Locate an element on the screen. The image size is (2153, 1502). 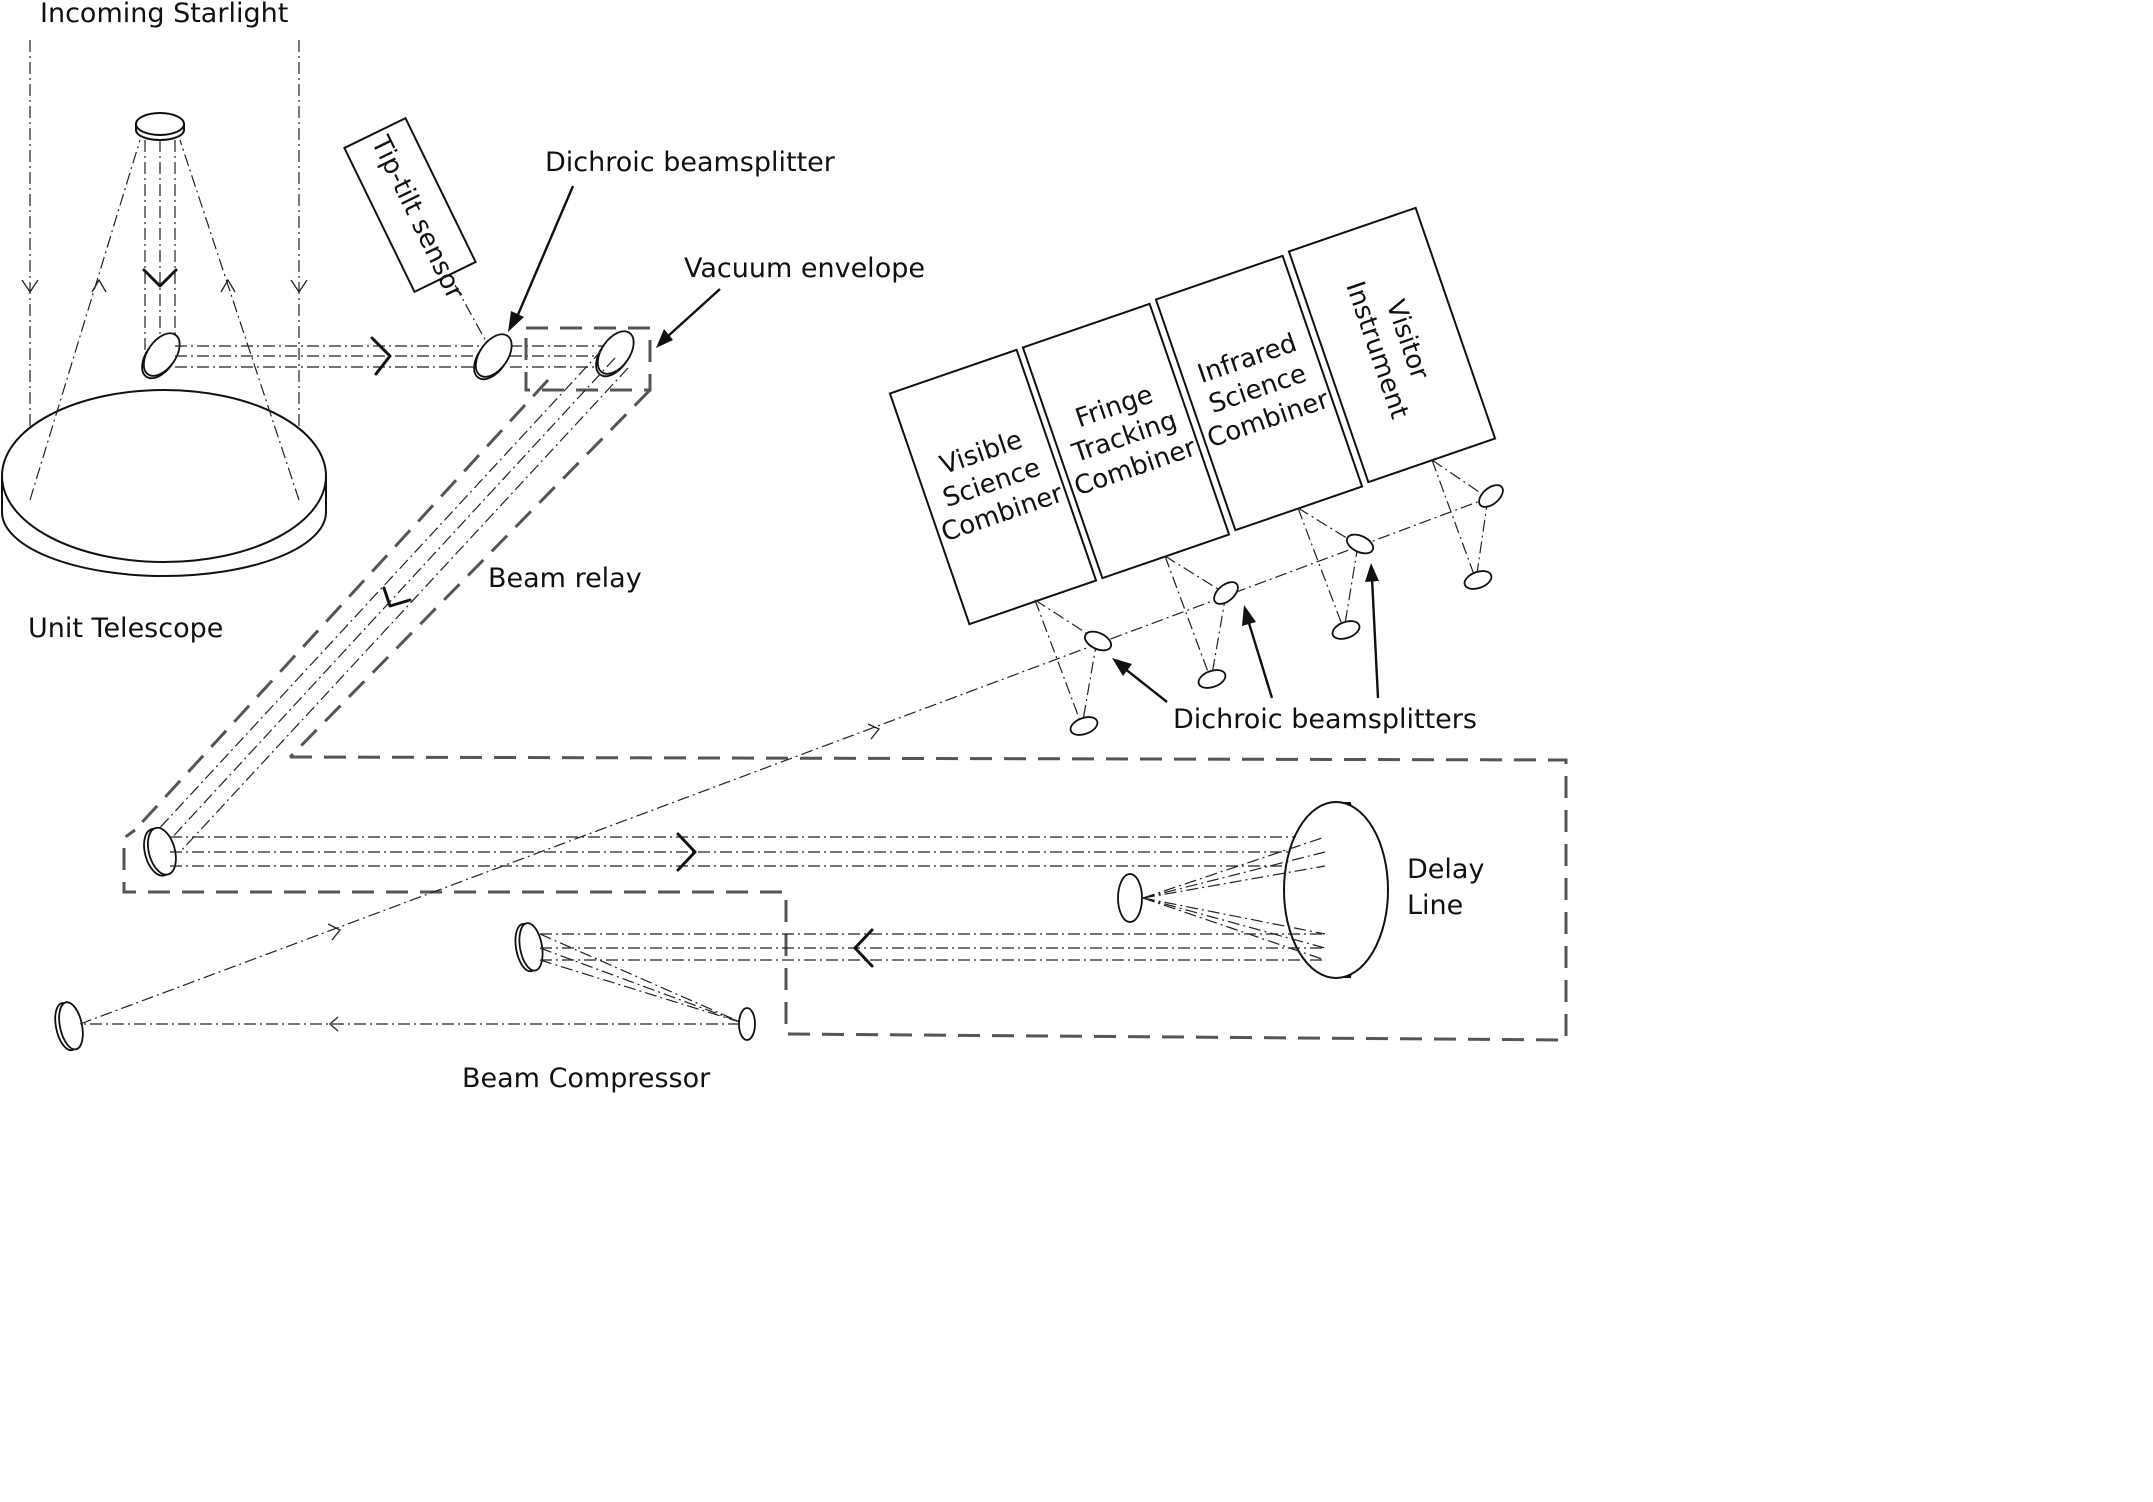
delay-line-label-2: Line is located at coordinates (1435, 905).